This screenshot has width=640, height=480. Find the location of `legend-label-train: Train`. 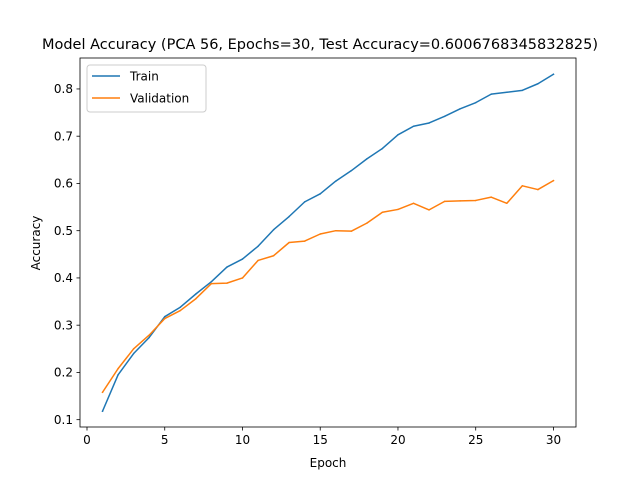

legend-label-train: Train is located at coordinates (144, 76).